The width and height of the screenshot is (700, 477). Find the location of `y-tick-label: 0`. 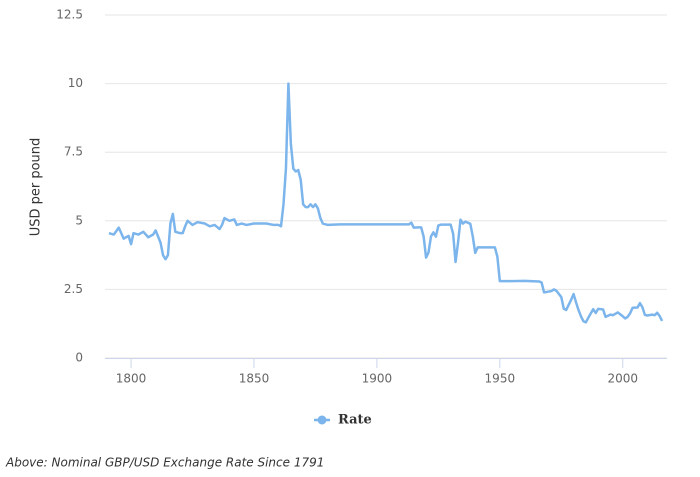

y-tick-label: 0 is located at coordinates (79, 358).